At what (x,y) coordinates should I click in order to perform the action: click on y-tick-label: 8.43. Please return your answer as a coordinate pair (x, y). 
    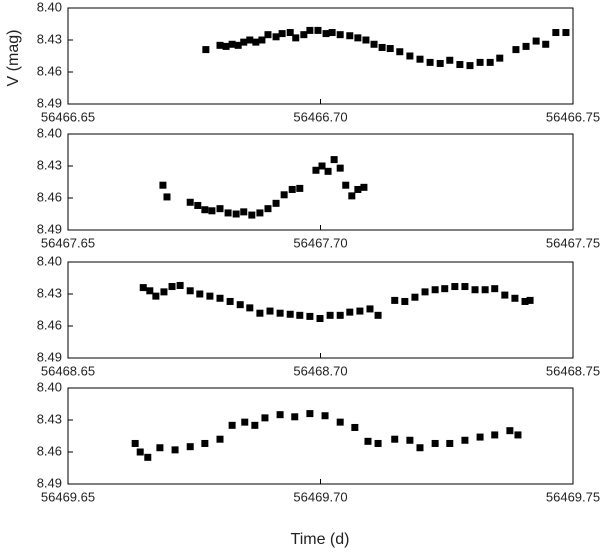
    Looking at the image, I should click on (49, 38).